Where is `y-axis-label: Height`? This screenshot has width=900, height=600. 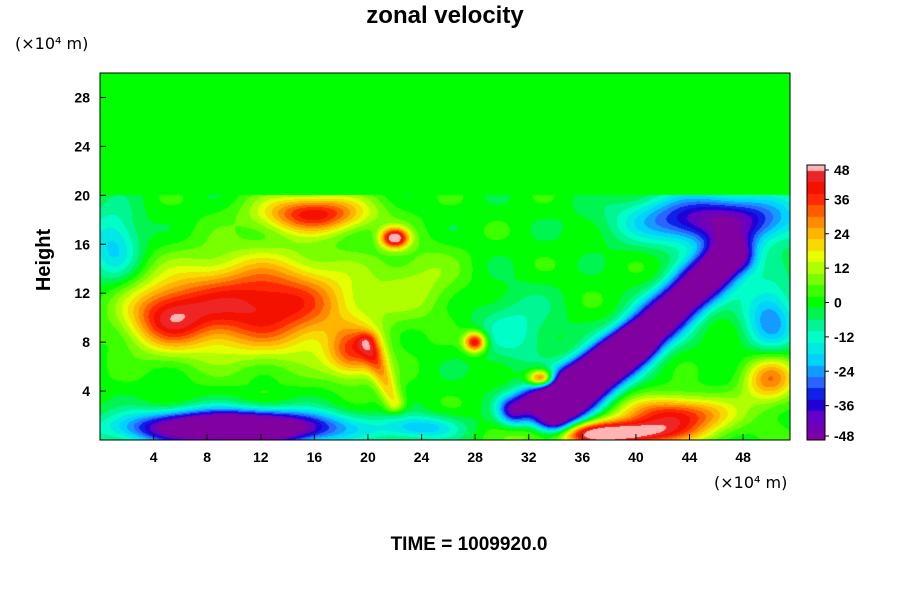
y-axis-label: Height is located at coordinates (44, 260).